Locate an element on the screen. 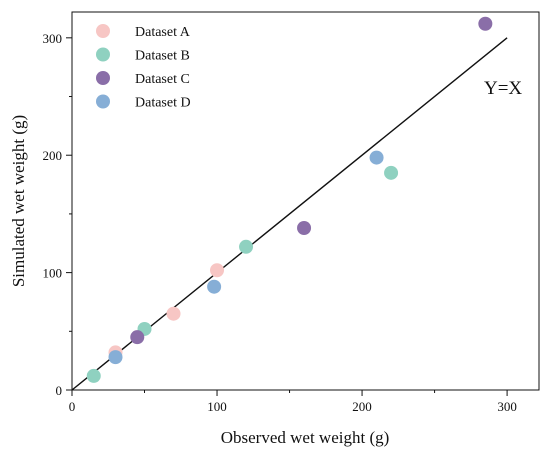 The image size is (550, 456). x-tick-label: 300 is located at coordinates (507, 406).